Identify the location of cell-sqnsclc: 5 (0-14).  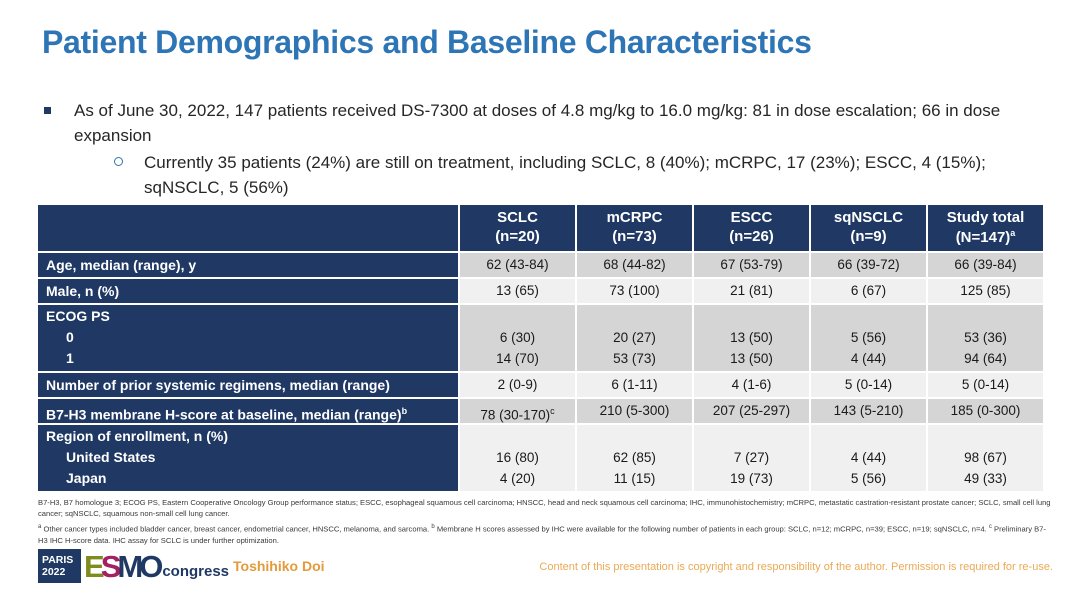
(867, 385).